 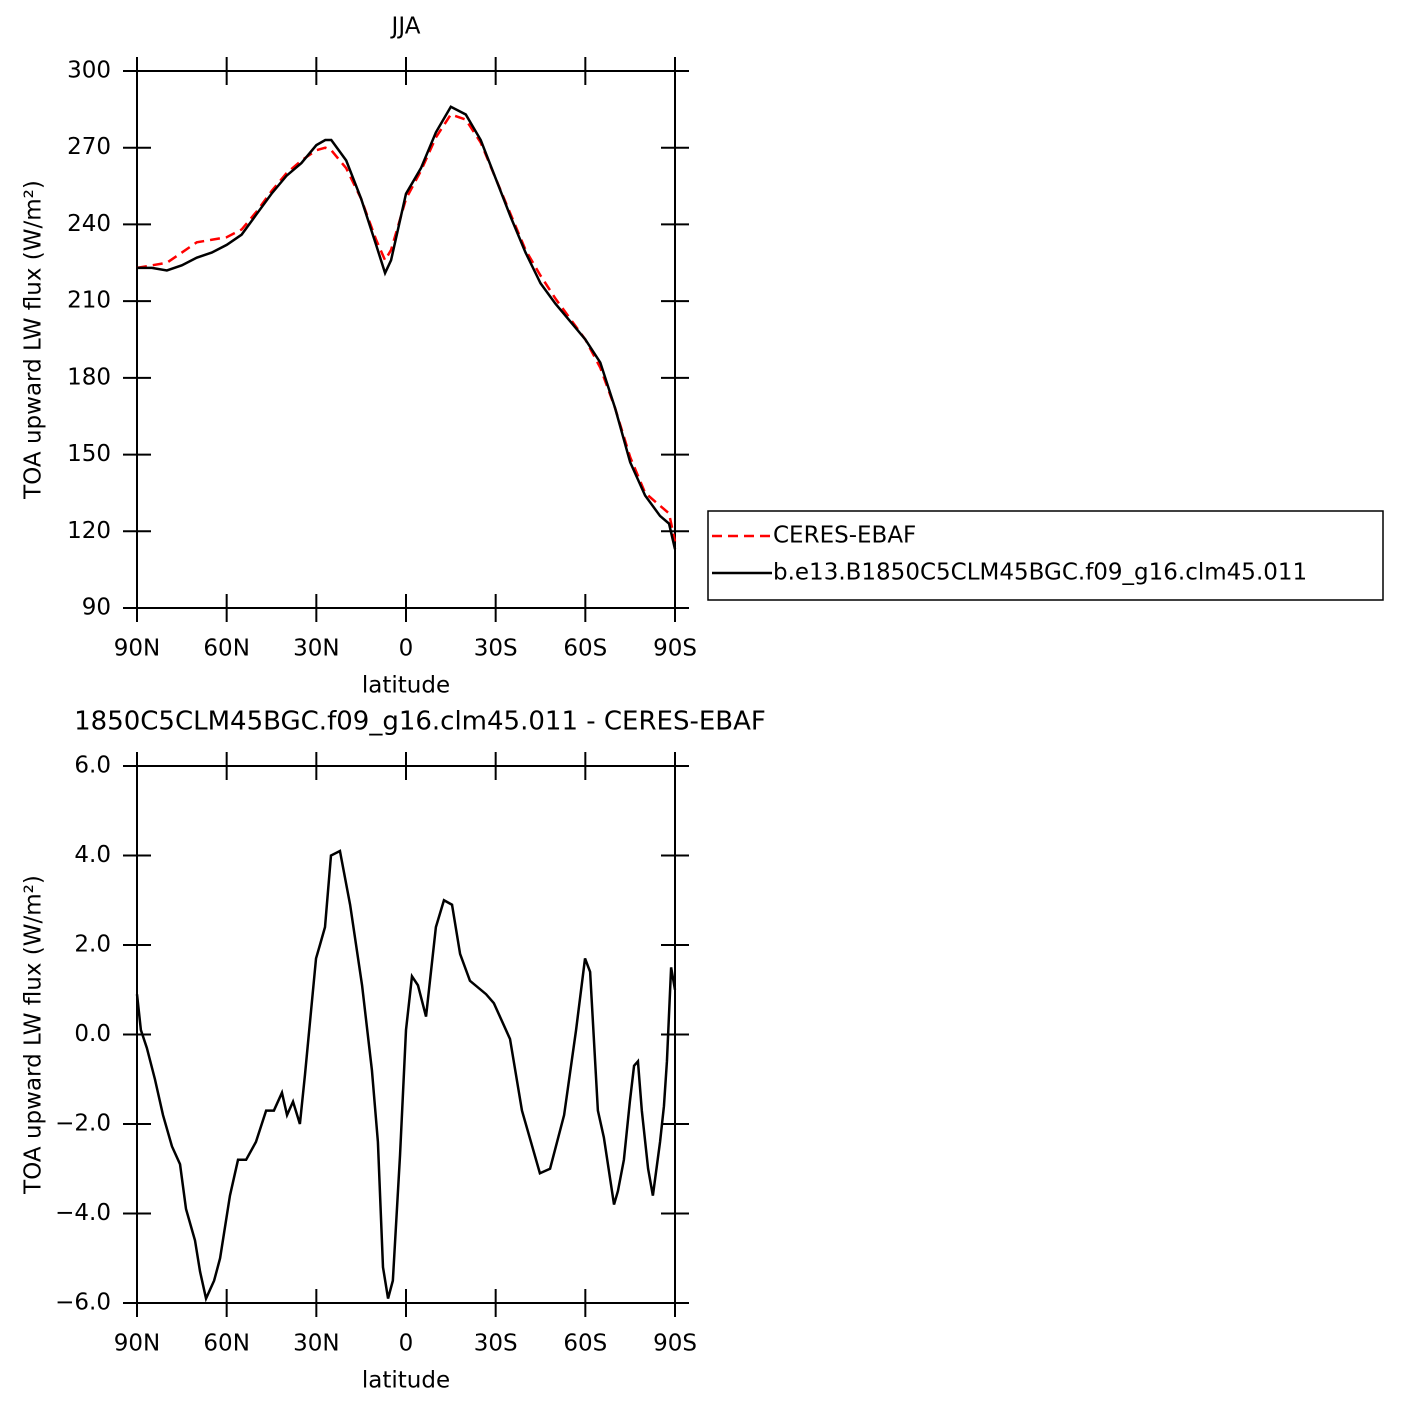 What do you see at coordinates (1040, 573) in the screenshot?
I see `legend-label: b.e13.B1850C5CLM45BGC.f09_g16.clm45.011` at bounding box center [1040, 573].